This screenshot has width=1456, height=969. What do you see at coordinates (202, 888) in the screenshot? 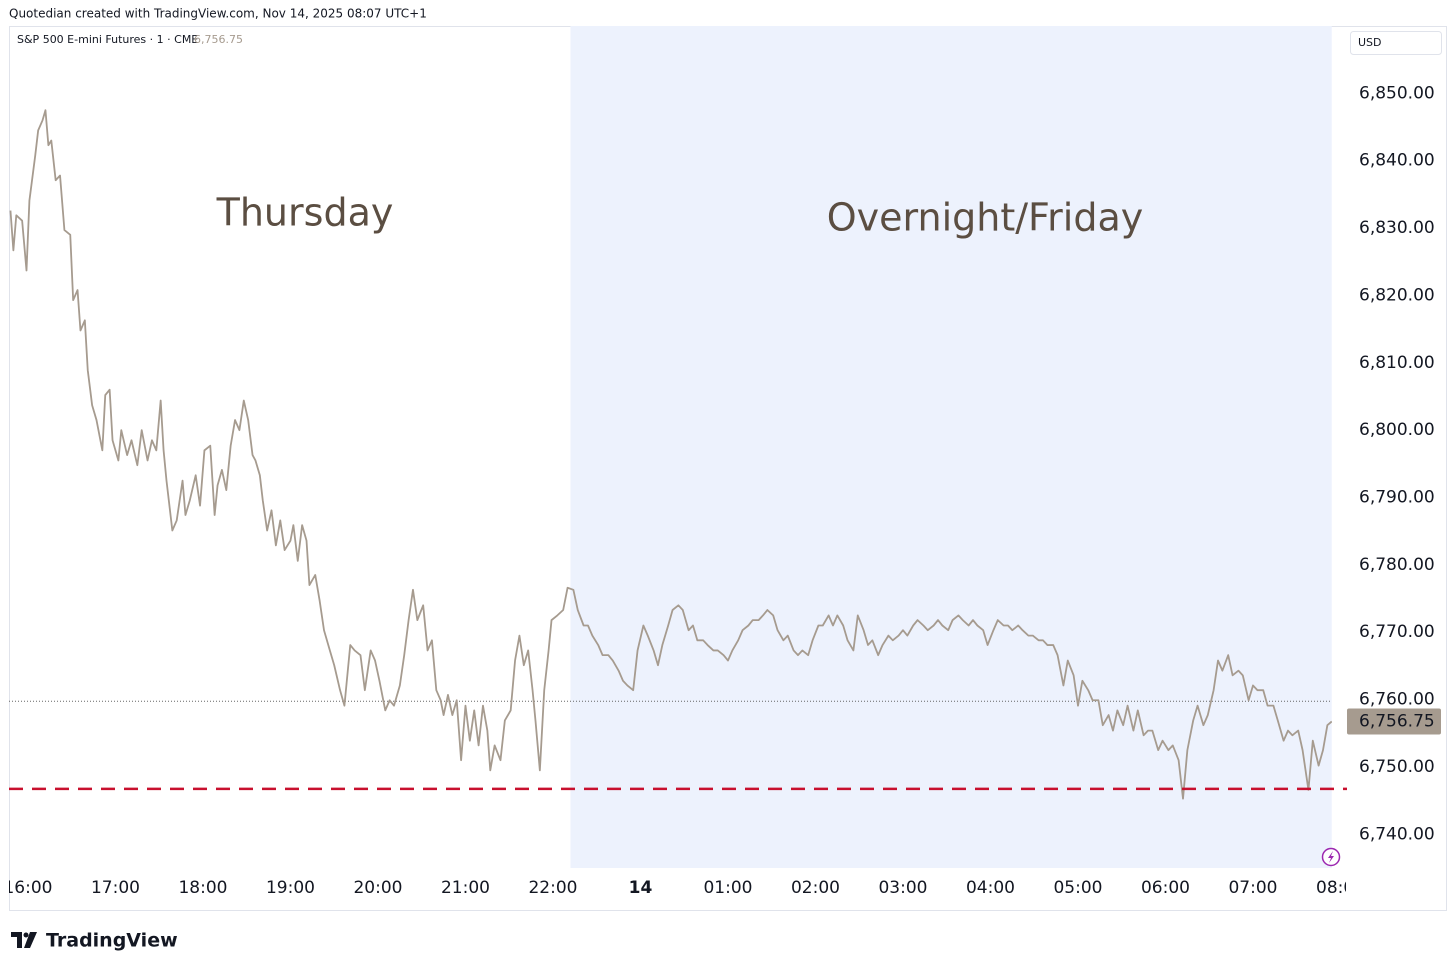
I see `x-tick-label: 18:00` at bounding box center [202, 888].